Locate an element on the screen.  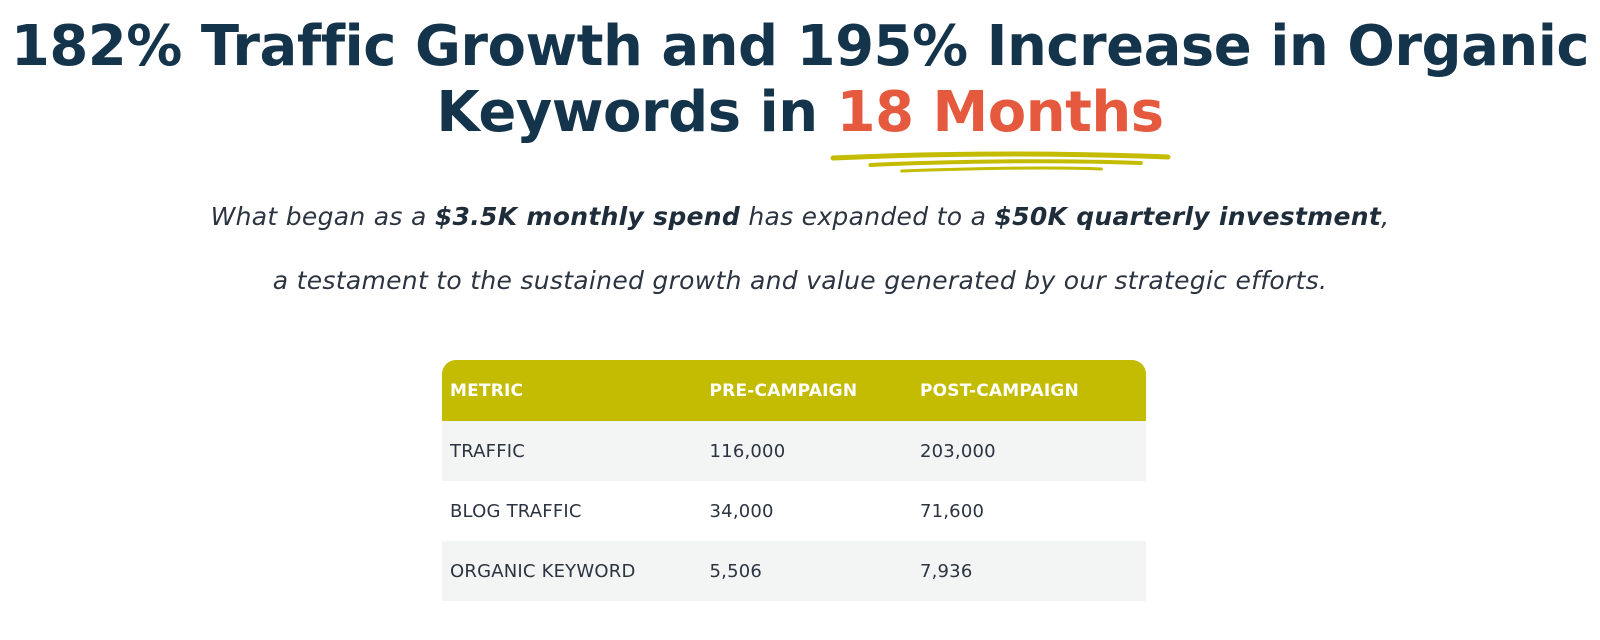
post-campaign-cell: 71,600 is located at coordinates (1028, 511).